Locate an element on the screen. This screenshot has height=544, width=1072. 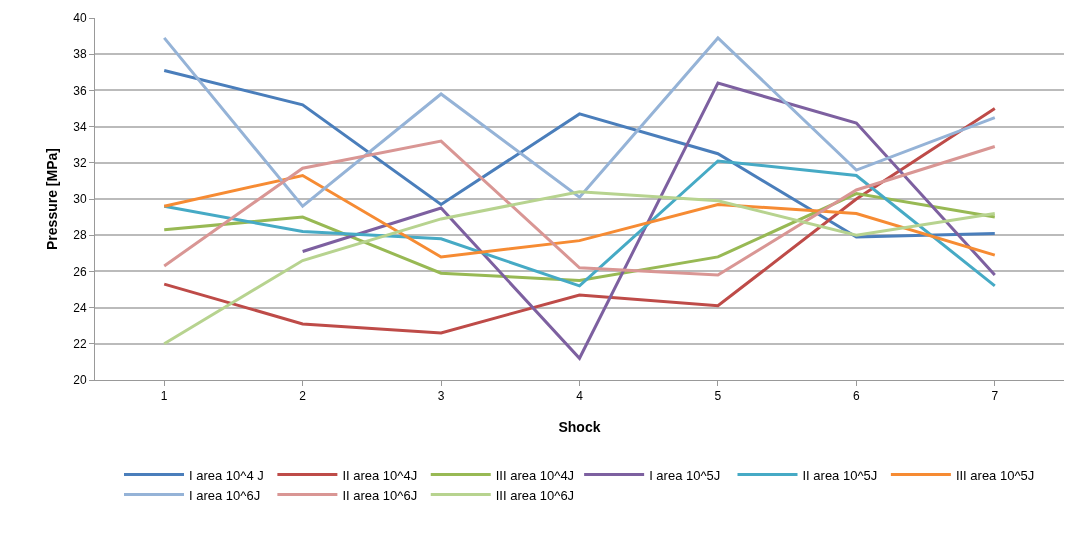
x-tick-label: 2 is located at coordinates (303, 396).